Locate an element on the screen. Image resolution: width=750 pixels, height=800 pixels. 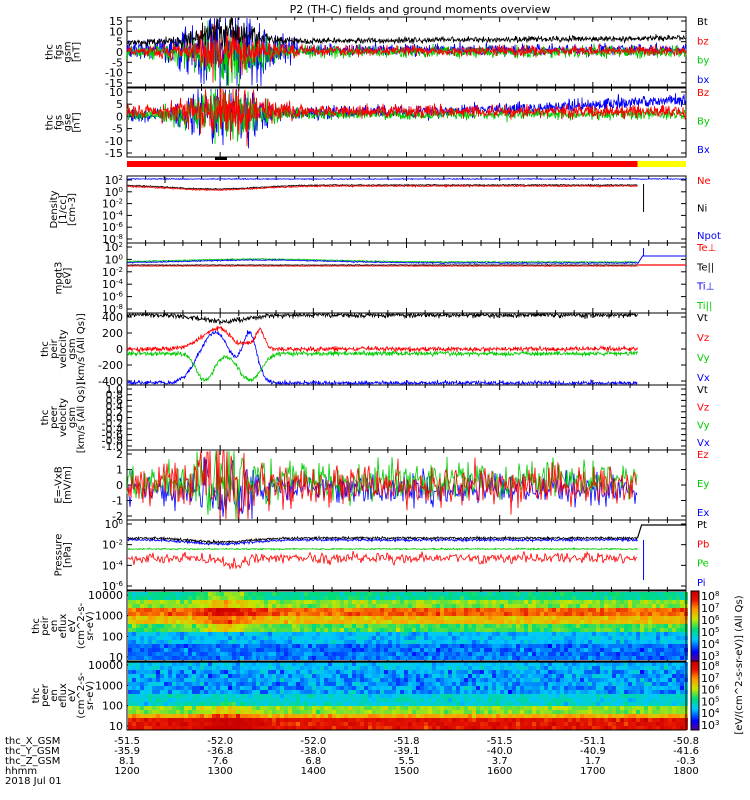
legend-bz: bz is located at coordinates (703, 41).